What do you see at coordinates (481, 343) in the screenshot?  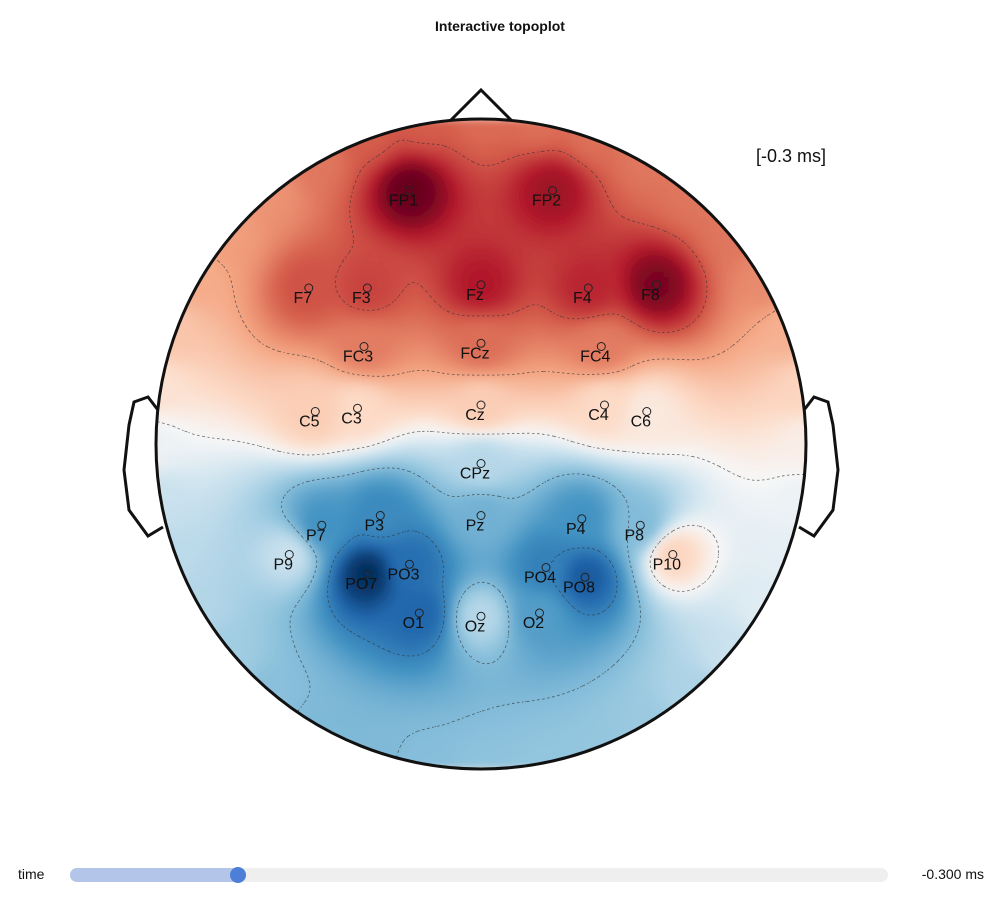 I see `electrode-fcz-marker` at bounding box center [481, 343].